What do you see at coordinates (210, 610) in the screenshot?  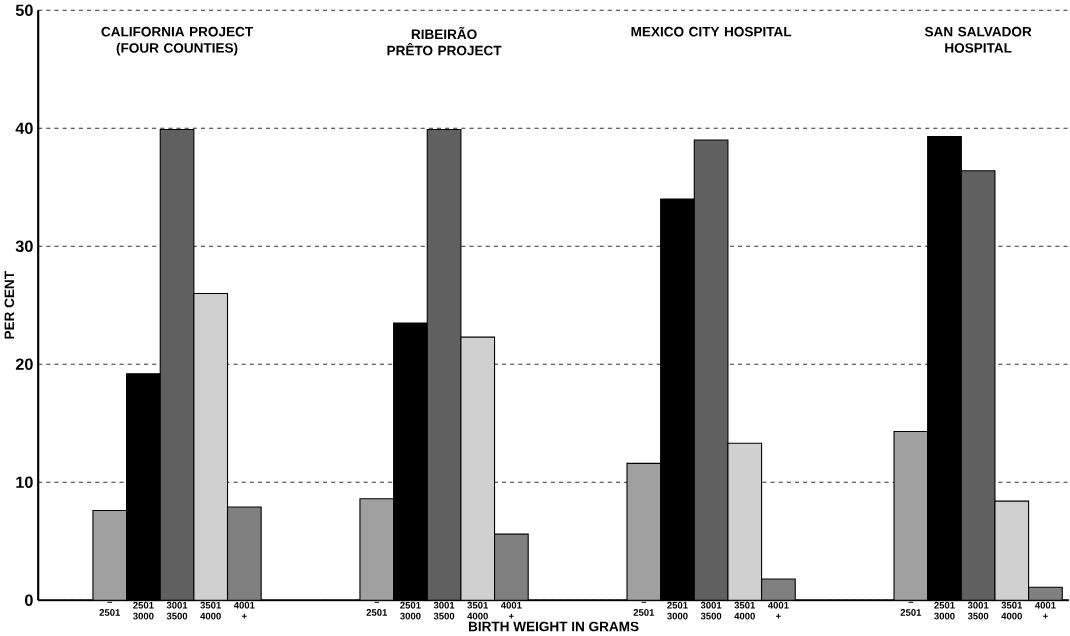 I see `series-label: 3501 4000` at bounding box center [210, 610].